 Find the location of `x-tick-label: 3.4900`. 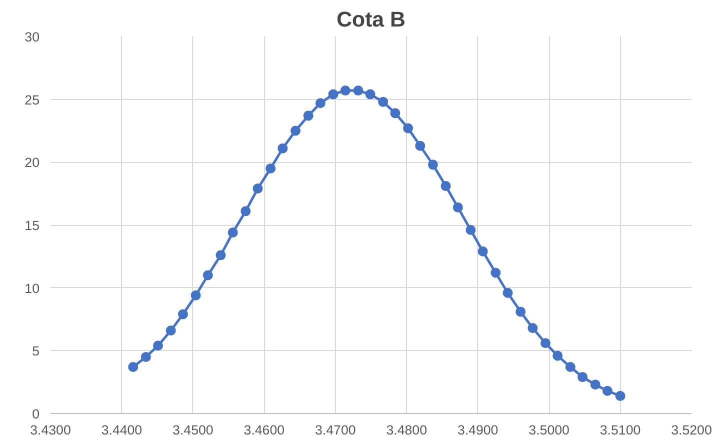

x-tick-label: 3.4900 is located at coordinates (477, 430).